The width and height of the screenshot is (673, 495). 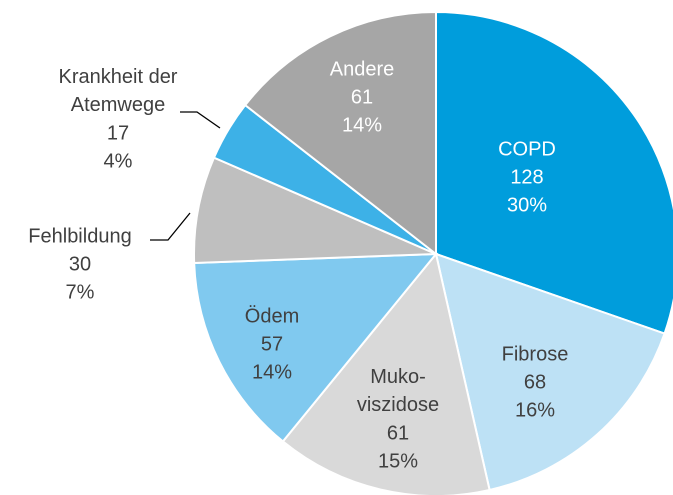 What do you see at coordinates (80, 264) in the screenshot?
I see `value-label: 30` at bounding box center [80, 264].